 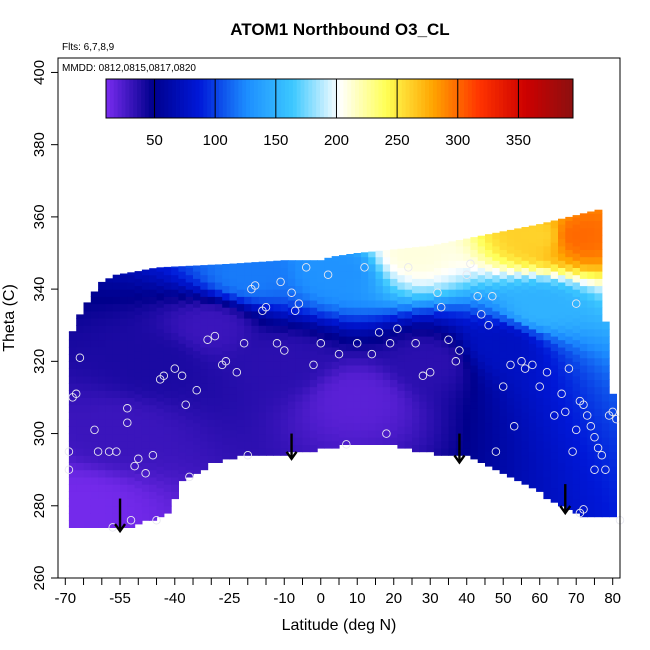 I want to click on heatmap-cell-2013, so click(x=554, y=433).